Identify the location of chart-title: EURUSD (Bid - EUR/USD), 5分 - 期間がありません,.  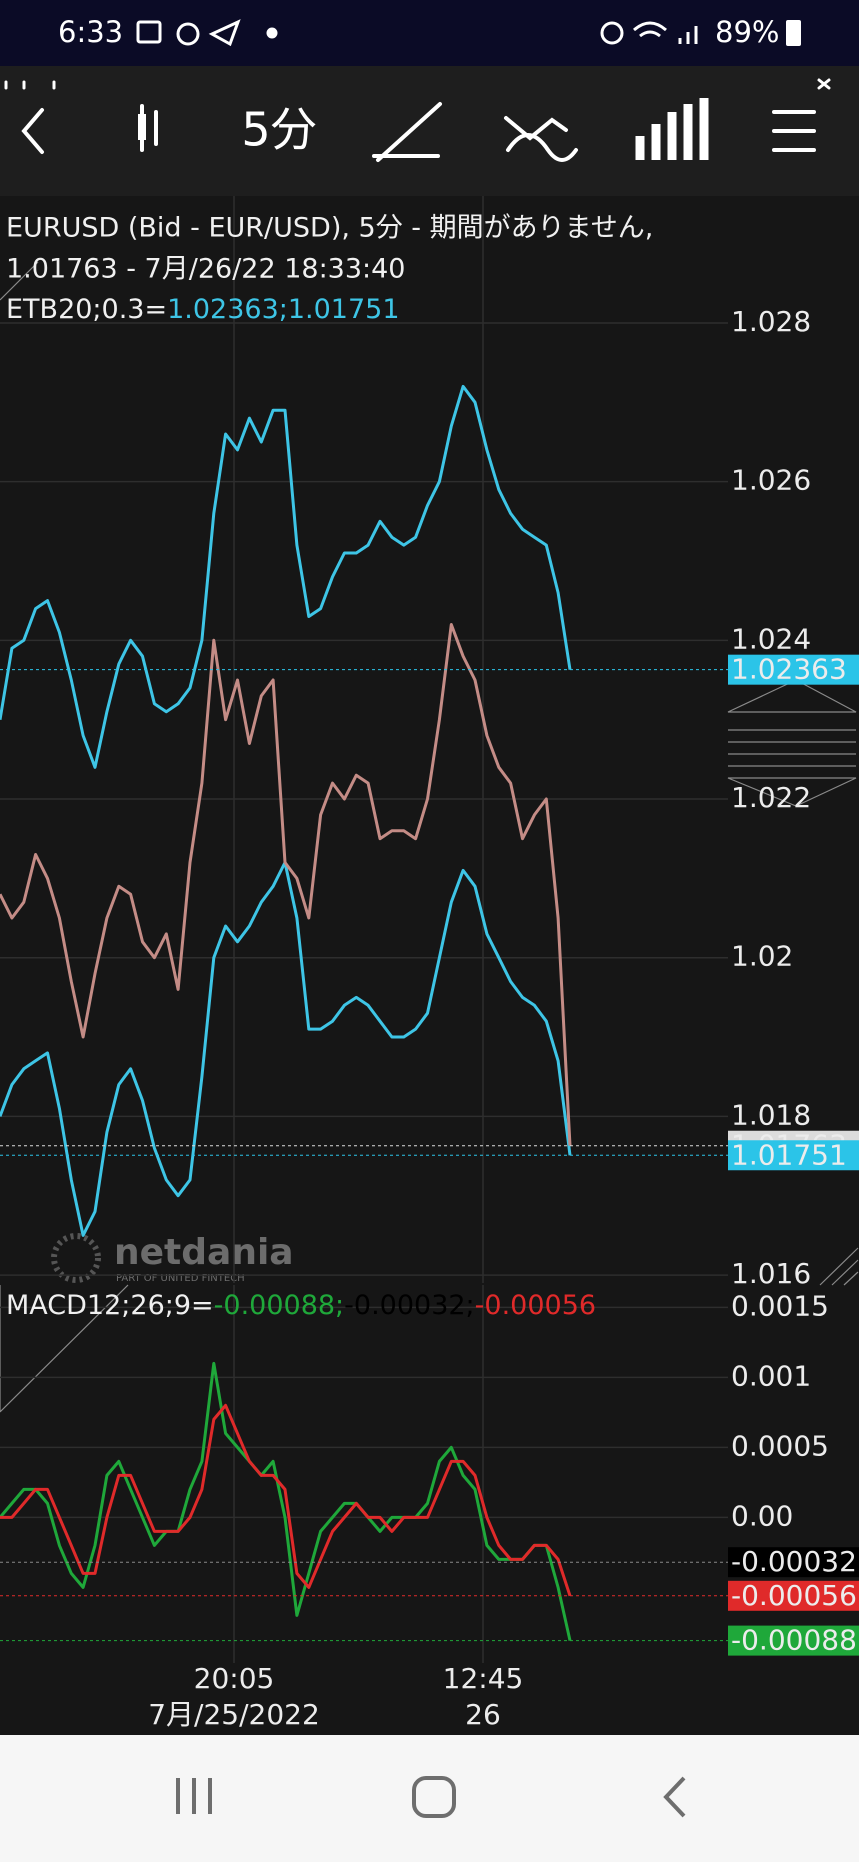
(329, 228).